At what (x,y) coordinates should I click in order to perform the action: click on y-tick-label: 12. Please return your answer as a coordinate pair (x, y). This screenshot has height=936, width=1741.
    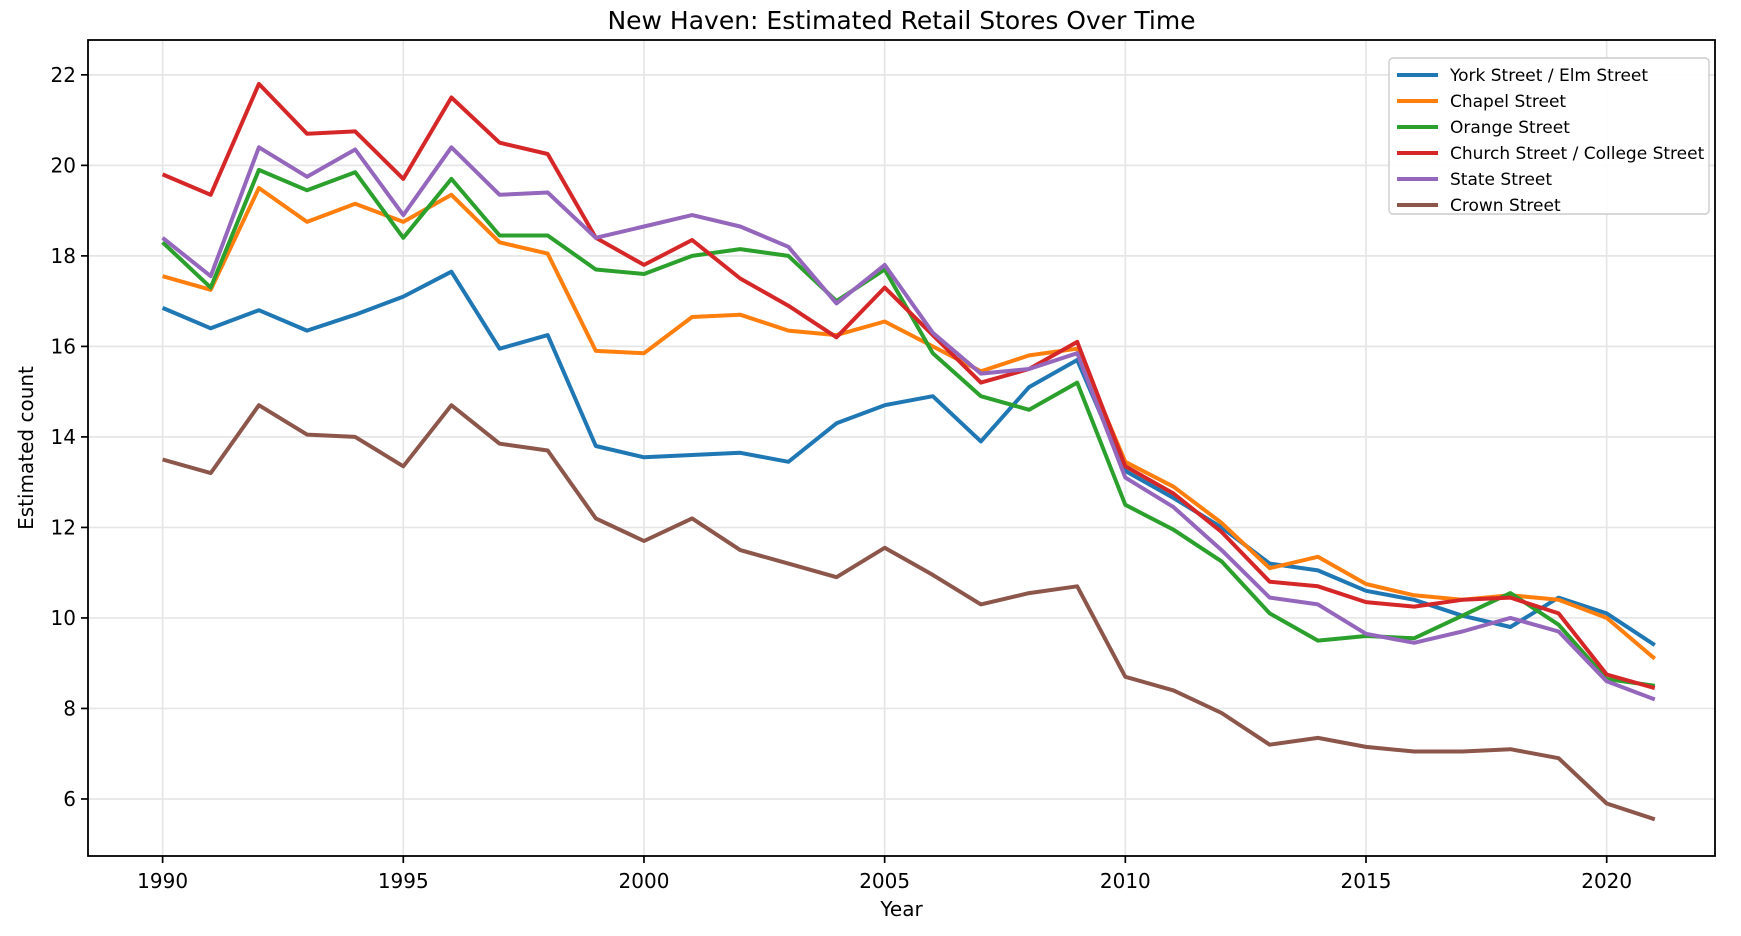
    Looking at the image, I should click on (63, 527).